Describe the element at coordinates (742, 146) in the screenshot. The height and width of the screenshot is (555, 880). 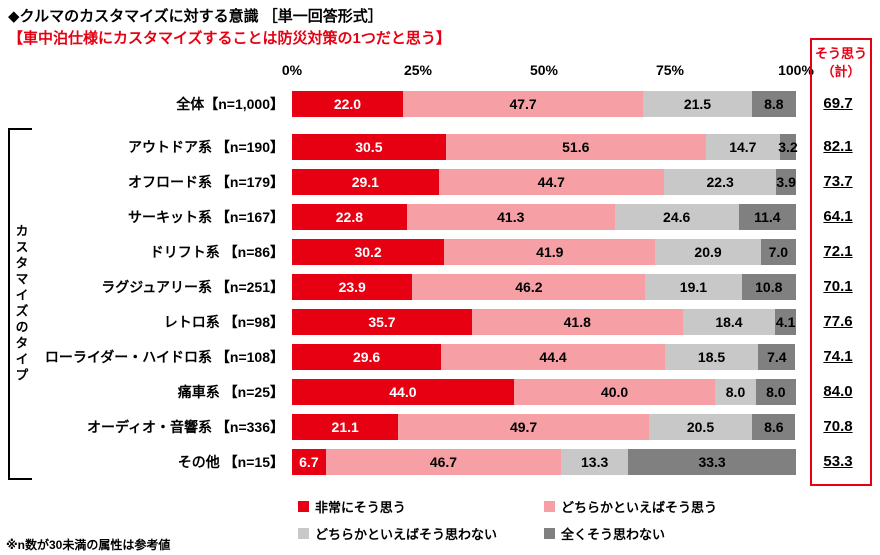
I see `bar-segment: 14.7` at that location.